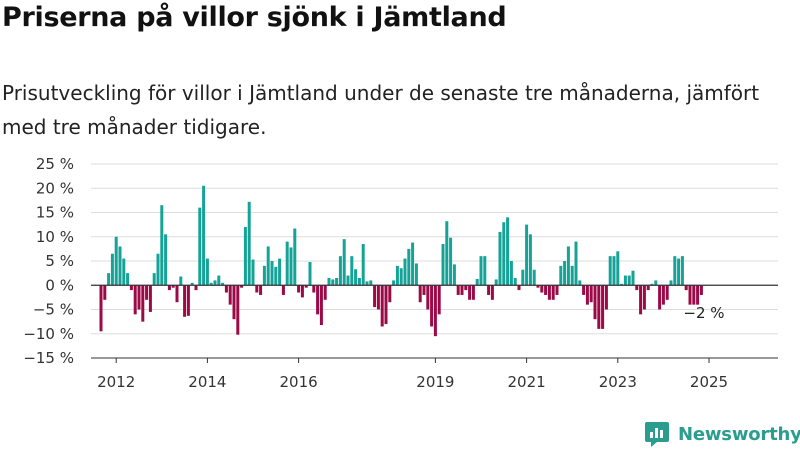 This screenshot has width=800, height=450. What do you see at coordinates (254, 17) in the screenshot?
I see `chart-title: Priserna på villor sjönk i Jämtland` at bounding box center [254, 17].